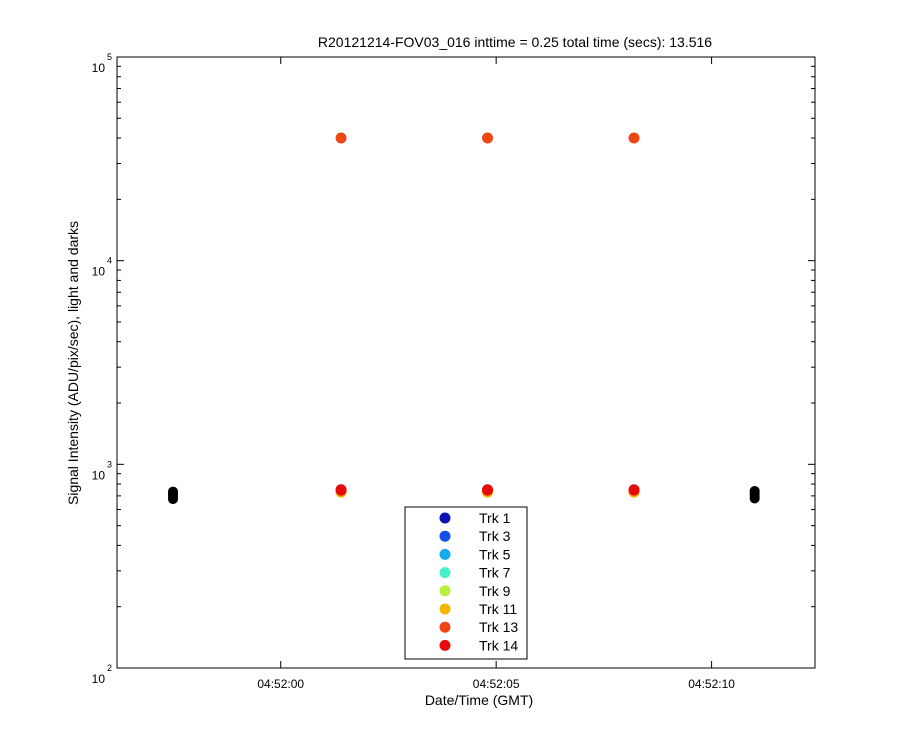  Describe the element at coordinates (498, 627) in the screenshot. I see `legend-entry: Trk 13` at that location.